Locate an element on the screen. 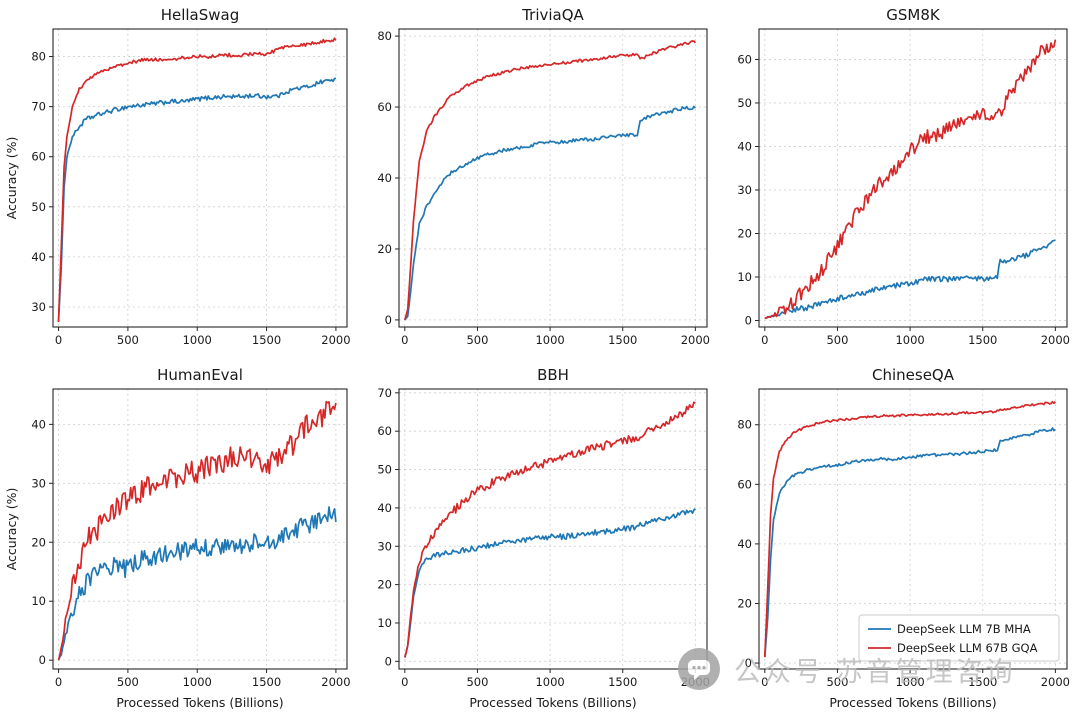 This screenshot has height=720, width=1080. watermark: 公众号 苏音管理咨询 is located at coordinates (847, 669).